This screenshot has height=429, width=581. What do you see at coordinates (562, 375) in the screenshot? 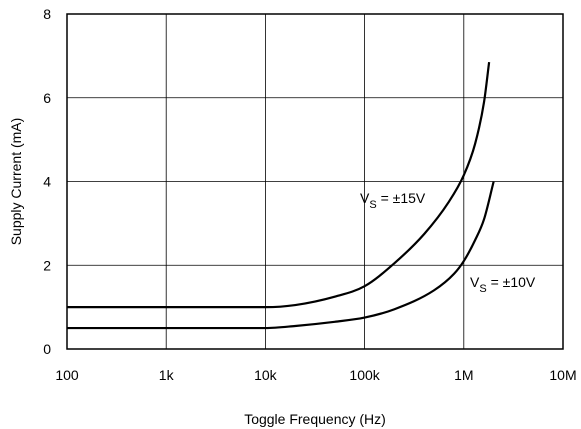
I see `x-tick-label: 10M` at bounding box center [562, 375].